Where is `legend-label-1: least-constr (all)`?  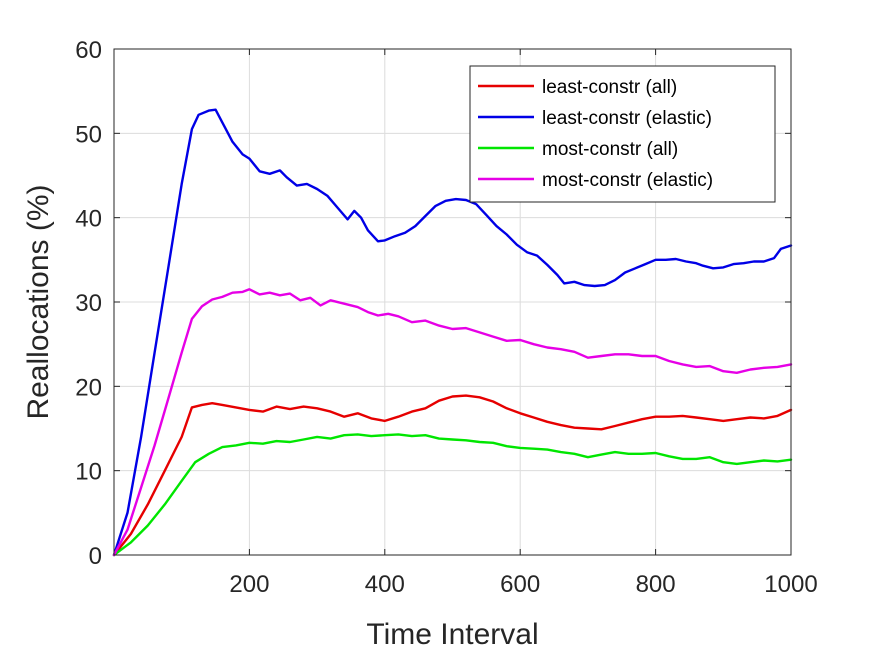
legend-label-1: least-constr (all) is located at coordinates (609, 87).